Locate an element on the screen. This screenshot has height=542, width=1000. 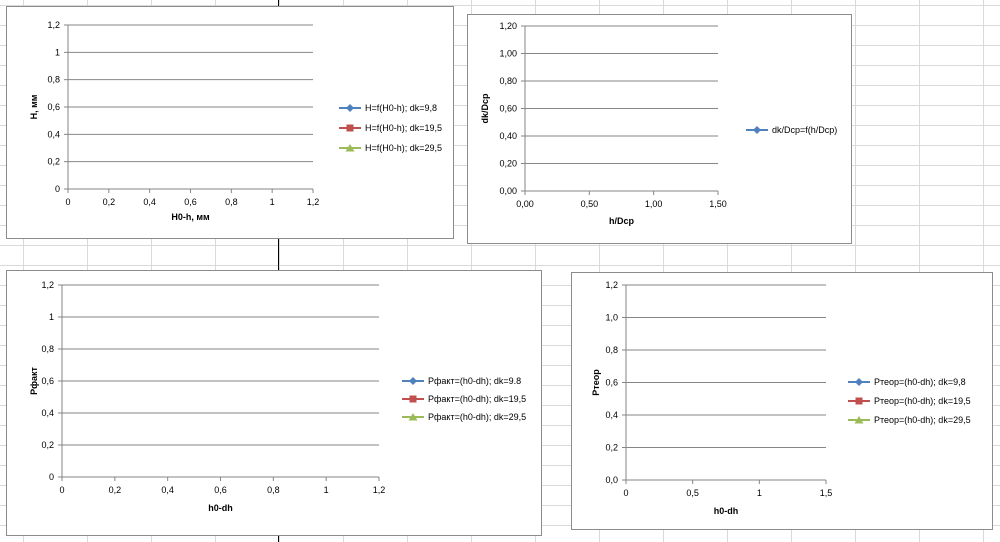
x-tick-label: 1,00 is located at coordinates (654, 204).